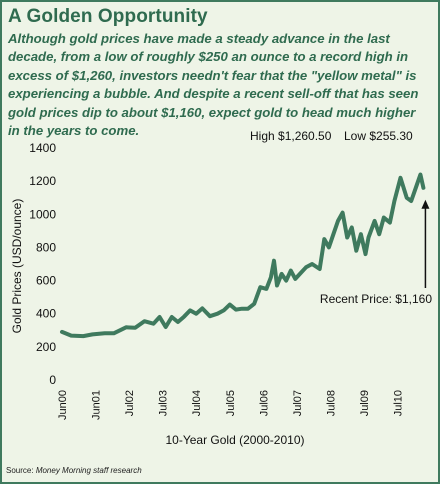 The height and width of the screenshot is (484, 440). I want to click on x-tick-label: Jul06, so click(264, 403).